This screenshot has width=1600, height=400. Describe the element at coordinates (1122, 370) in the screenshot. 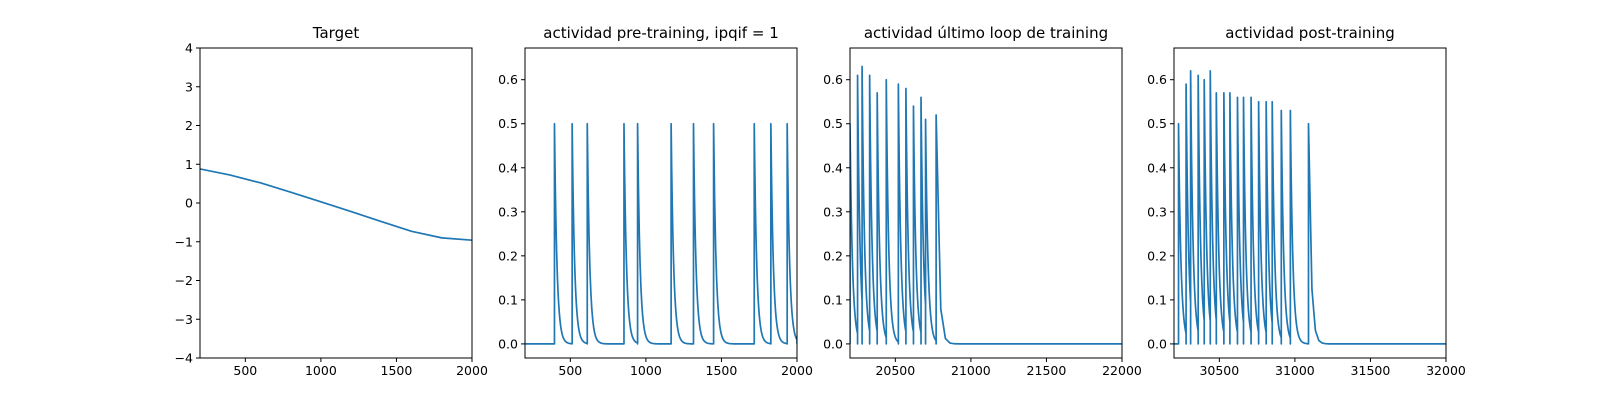

I see `x-tick-label: 22000` at that location.